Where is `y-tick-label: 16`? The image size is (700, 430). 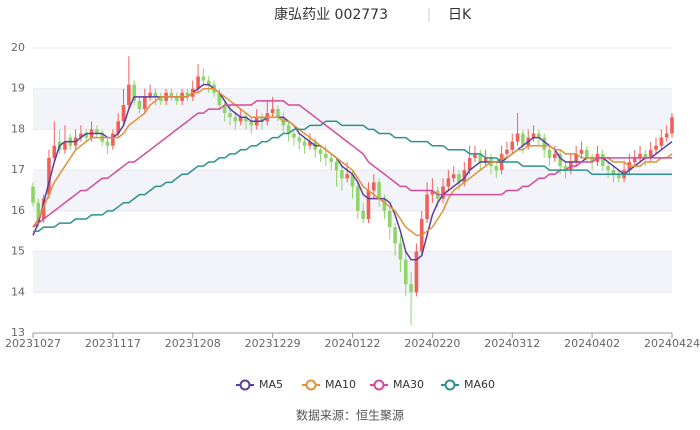
y-tick-label: 16 is located at coordinates (18, 210).